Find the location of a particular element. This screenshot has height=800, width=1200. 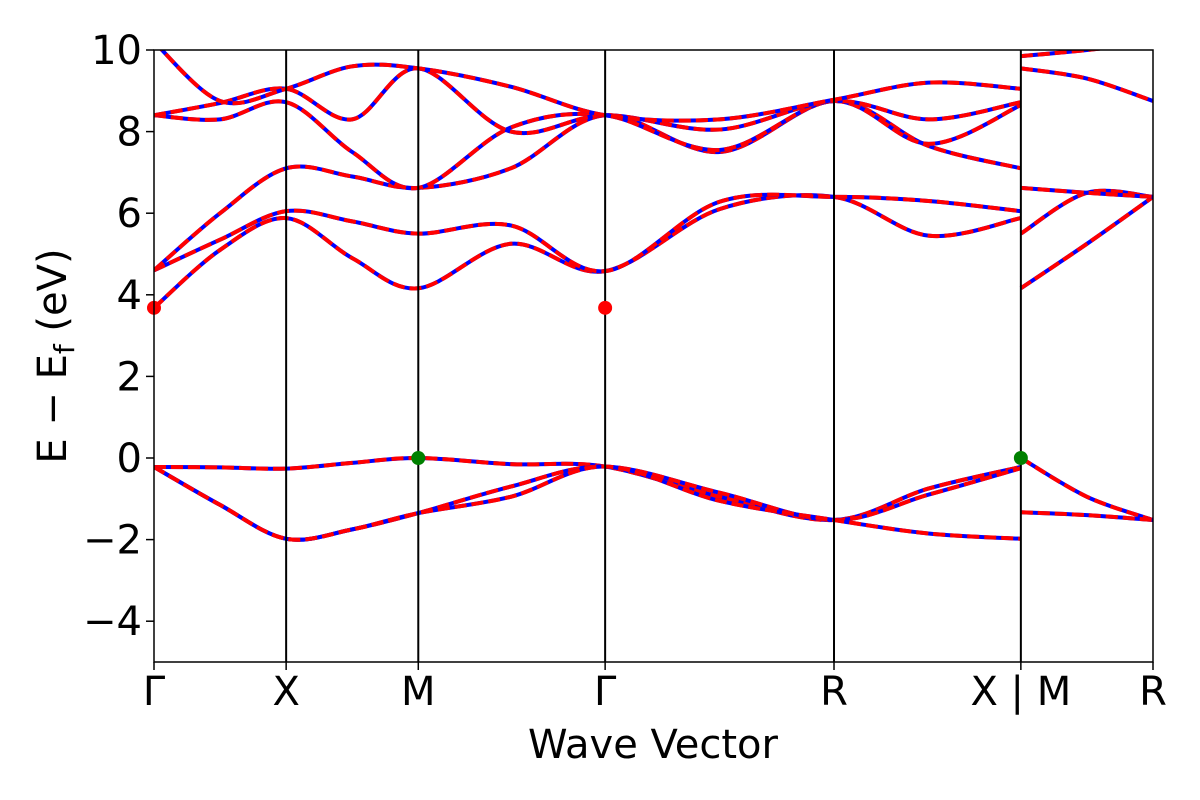

y-ticks-layer: −4 −2 0 2 4 6 8 10 is located at coordinates (118, 336).